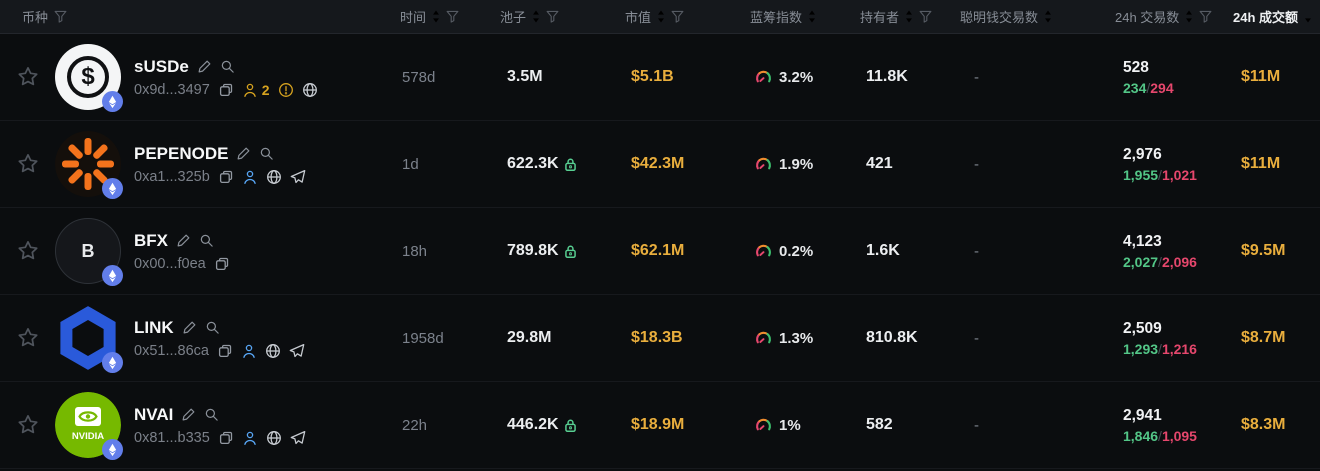 This screenshot has height=471, width=1320. I want to click on token-symbol: LINK, so click(154, 327).